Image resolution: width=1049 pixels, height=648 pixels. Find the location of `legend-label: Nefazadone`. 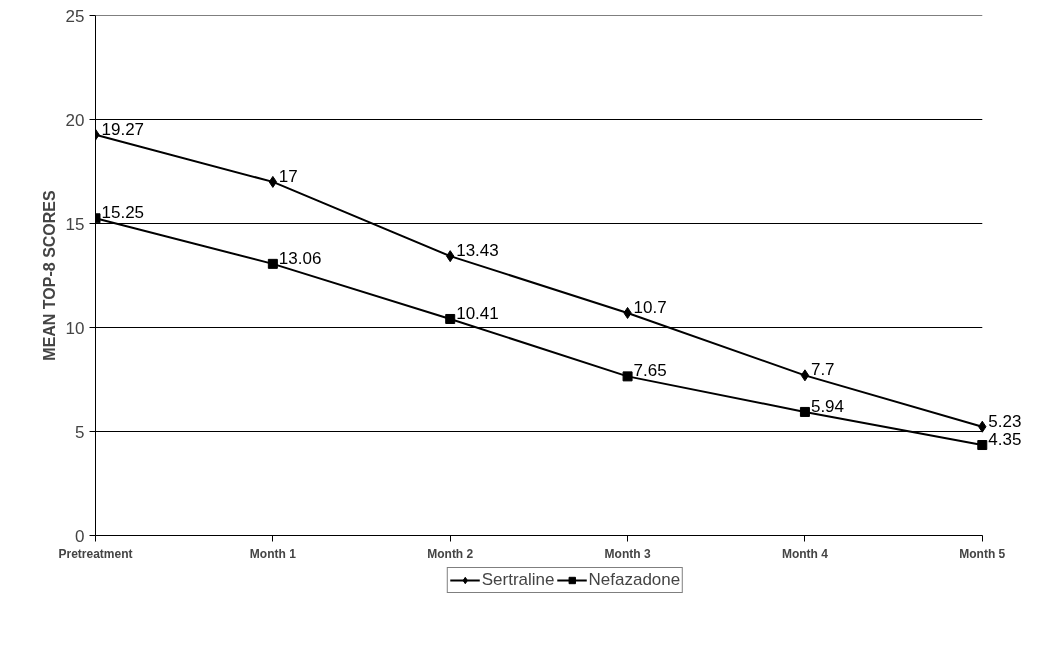

legend-label: Nefazadone is located at coordinates (634, 580).